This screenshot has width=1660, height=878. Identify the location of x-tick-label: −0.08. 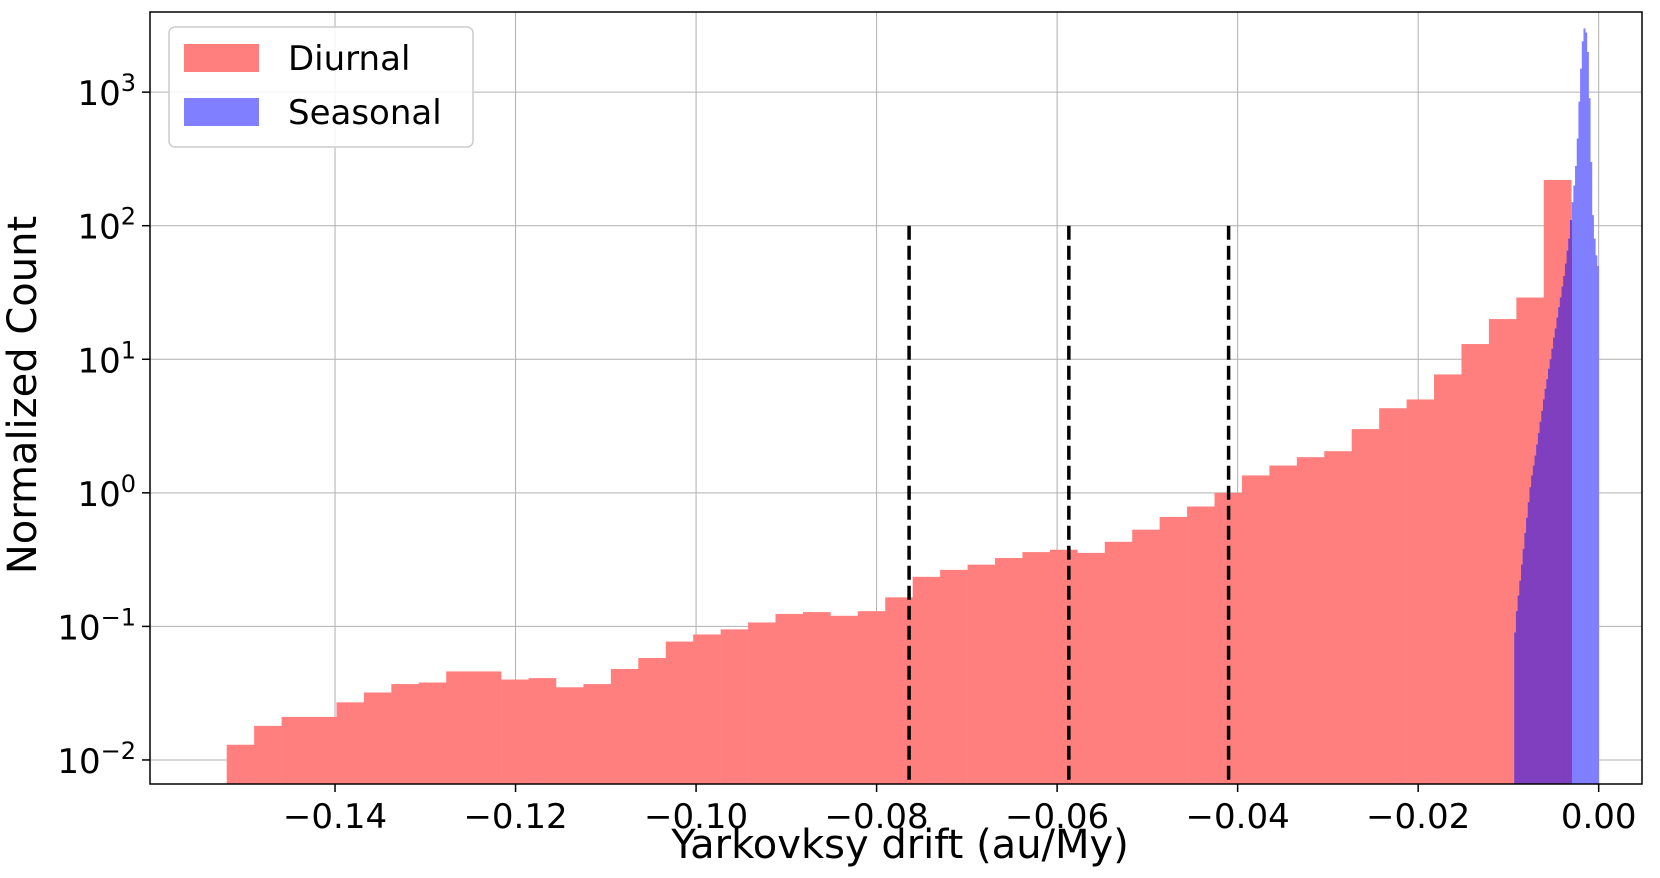
(876, 817).